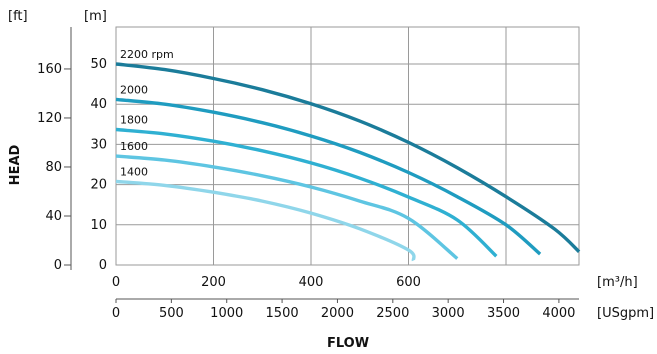  I want to click on x-tick-label-usgpm: 0, so click(116, 313).